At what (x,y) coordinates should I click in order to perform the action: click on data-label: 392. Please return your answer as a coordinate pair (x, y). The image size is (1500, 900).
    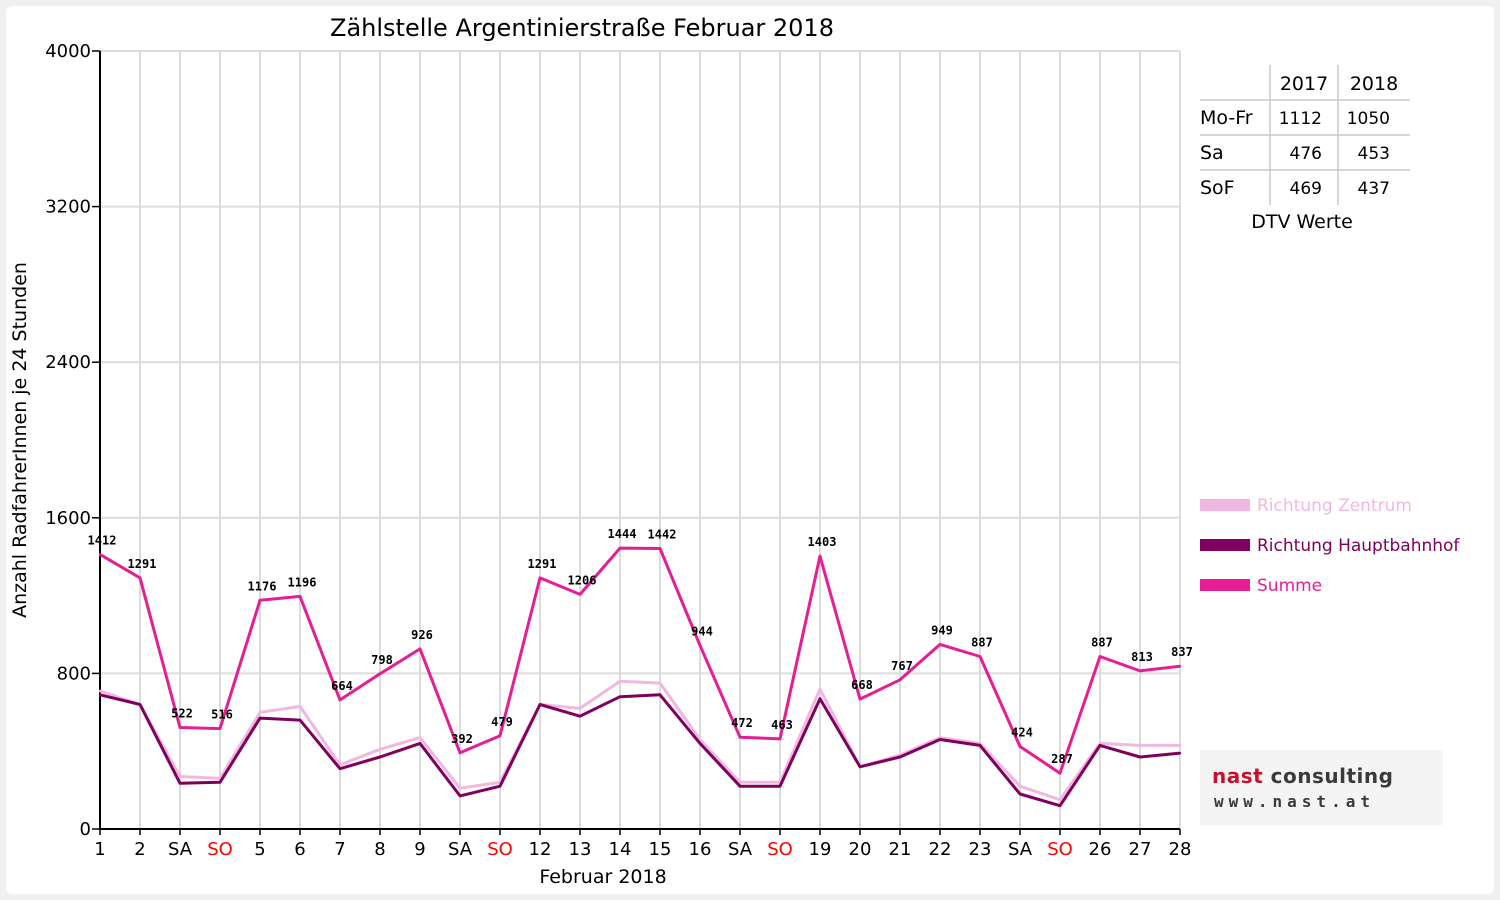
    Looking at the image, I should click on (462, 739).